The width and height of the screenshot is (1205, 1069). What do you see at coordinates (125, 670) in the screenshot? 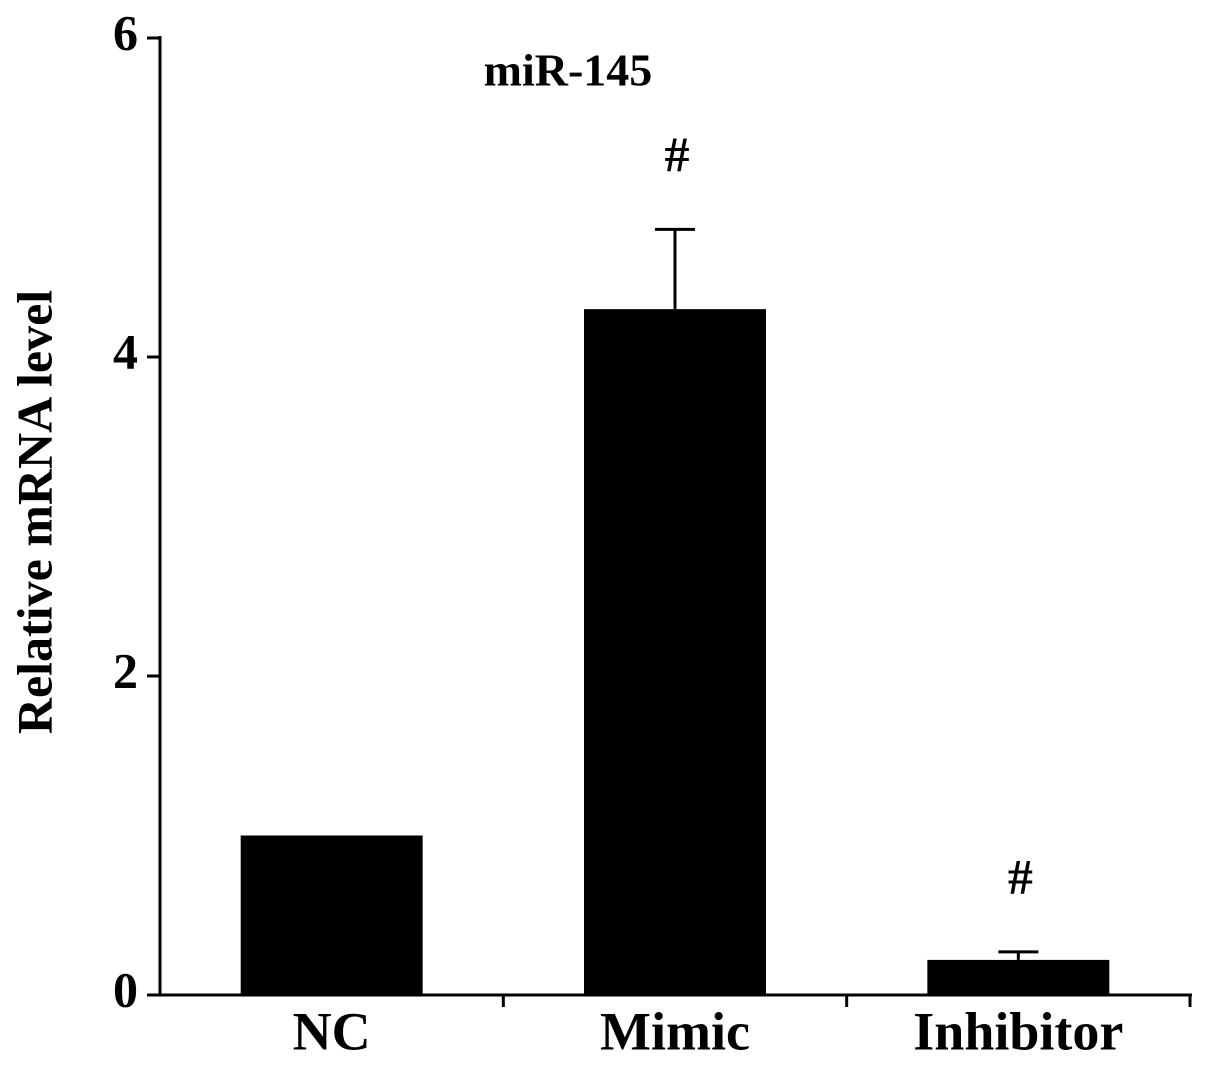
I see `y-tick-label: 2` at bounding box center [125, 670].